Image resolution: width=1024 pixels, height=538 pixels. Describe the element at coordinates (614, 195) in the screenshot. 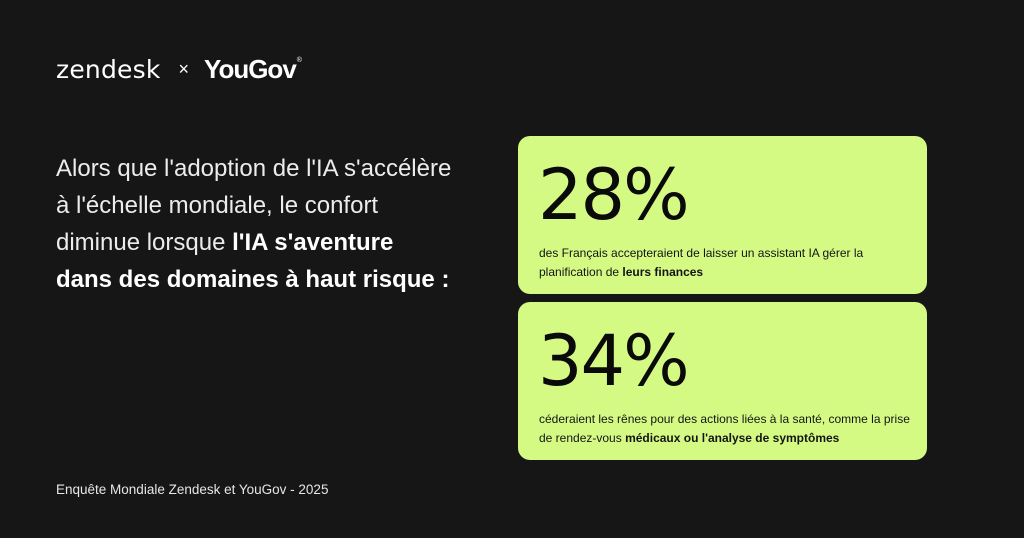

I see `stat-value: 28%` at that location.